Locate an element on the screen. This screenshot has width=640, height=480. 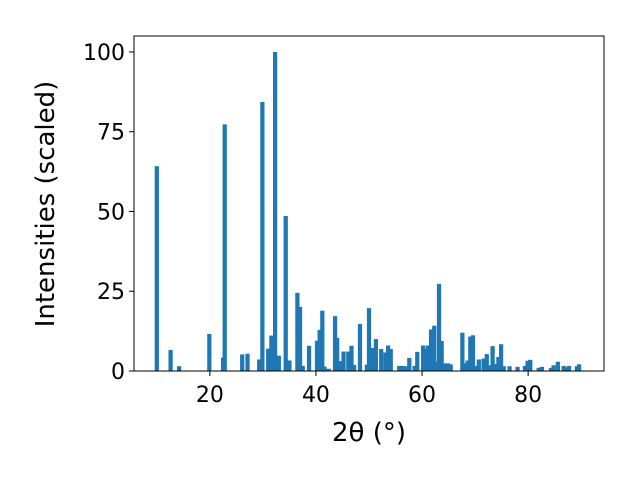
x-tick-label: 80 is located at coordinates (528, 395).